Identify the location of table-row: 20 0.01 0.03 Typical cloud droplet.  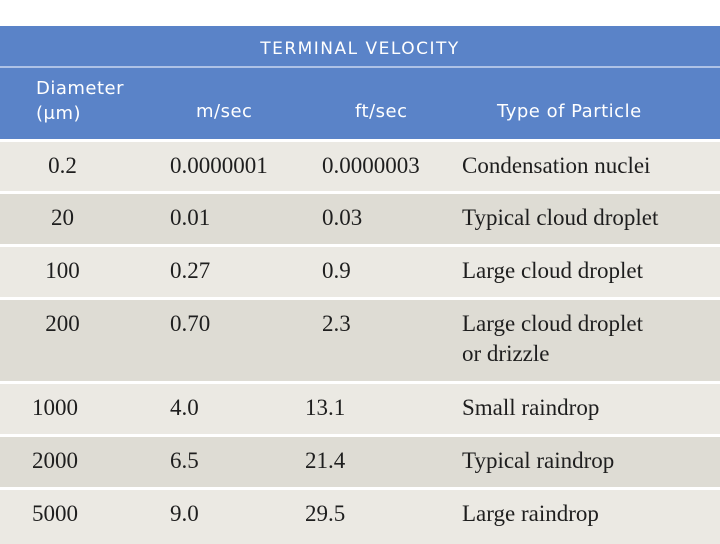
(360, 217).